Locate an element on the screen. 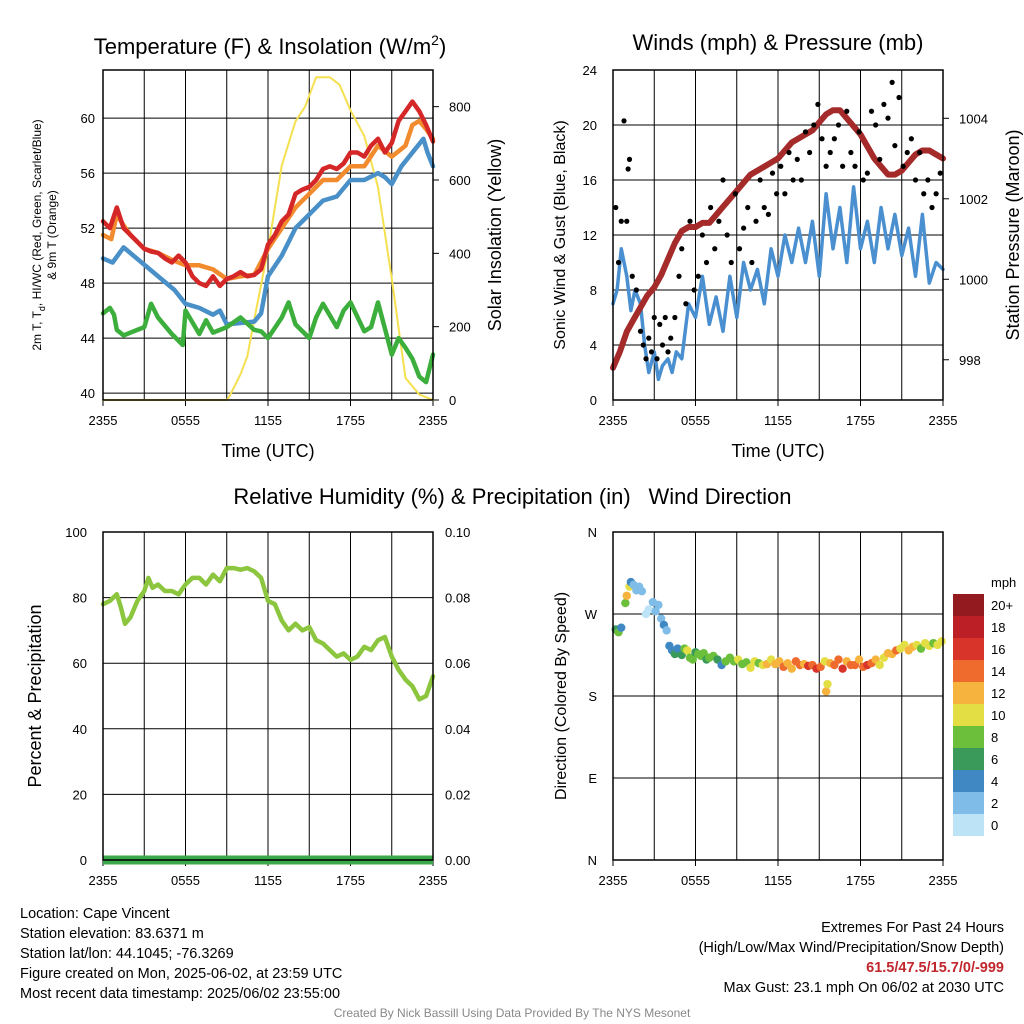  extremes-title: Extremes For Past 24 Hours is located at coordinates (912, 928).